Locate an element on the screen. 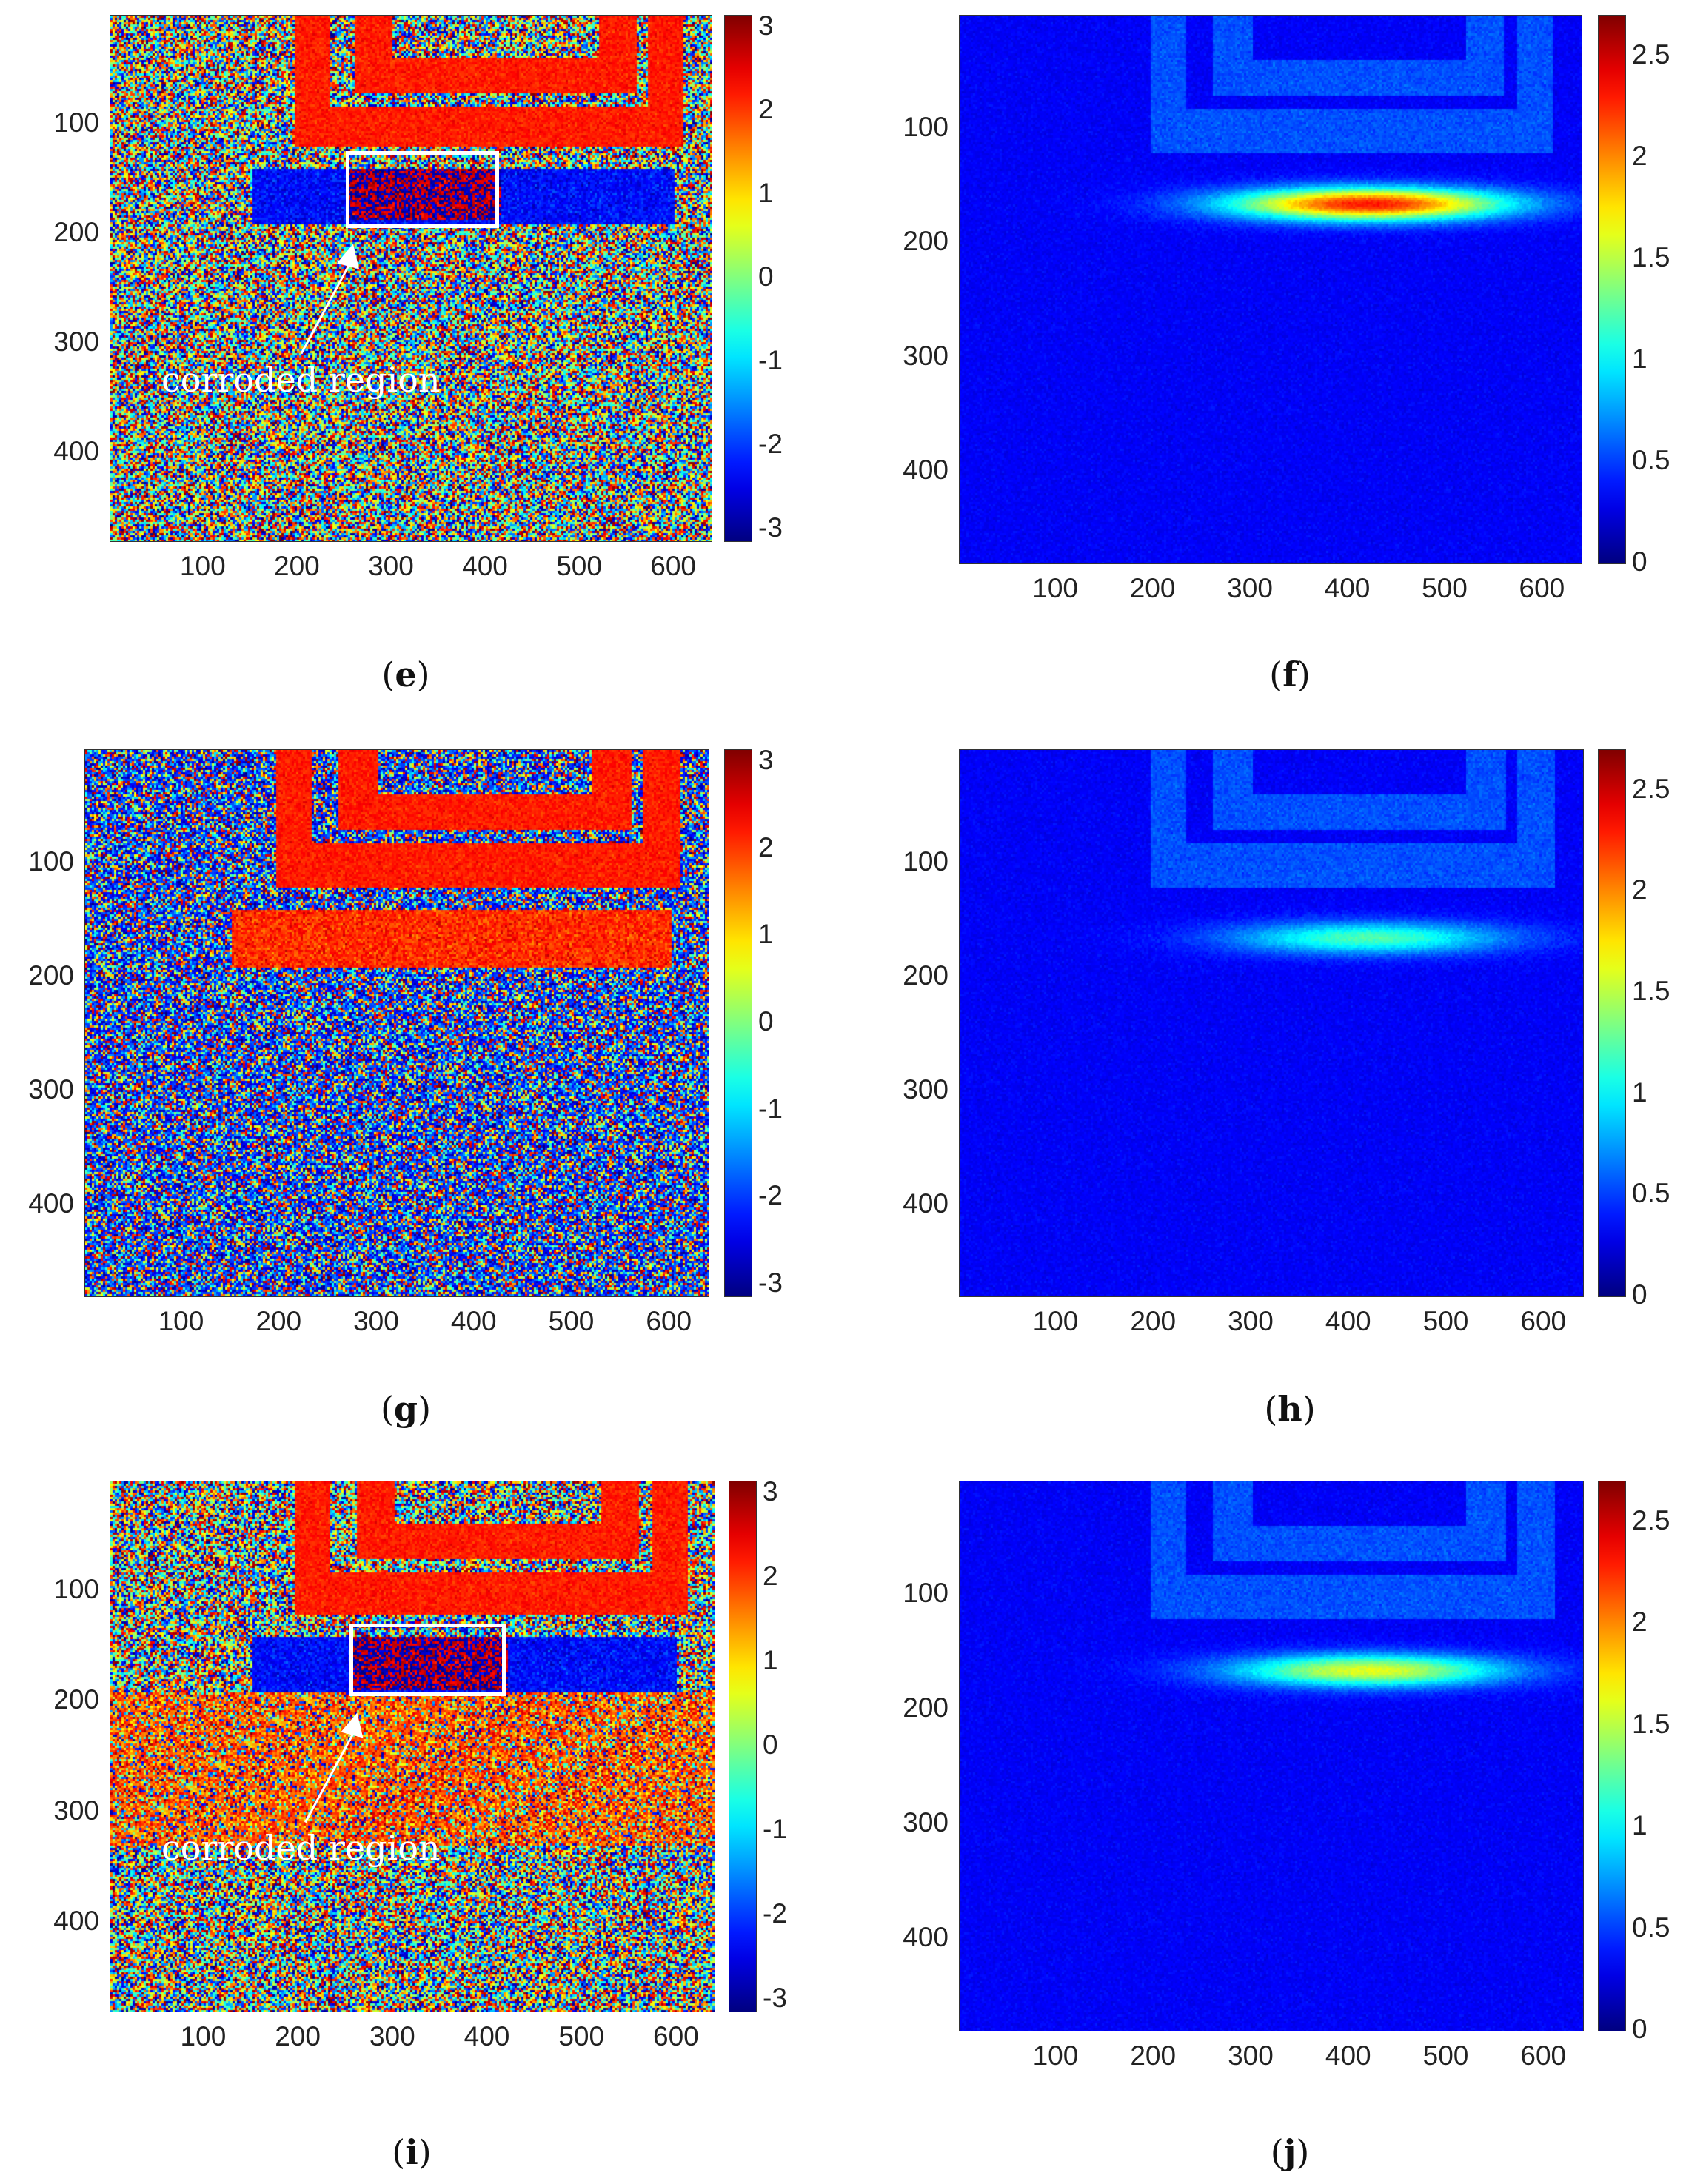 This screenshot has width=1706, height=2184. panel-caption: (j) is located at coordinates (1290, 2152).